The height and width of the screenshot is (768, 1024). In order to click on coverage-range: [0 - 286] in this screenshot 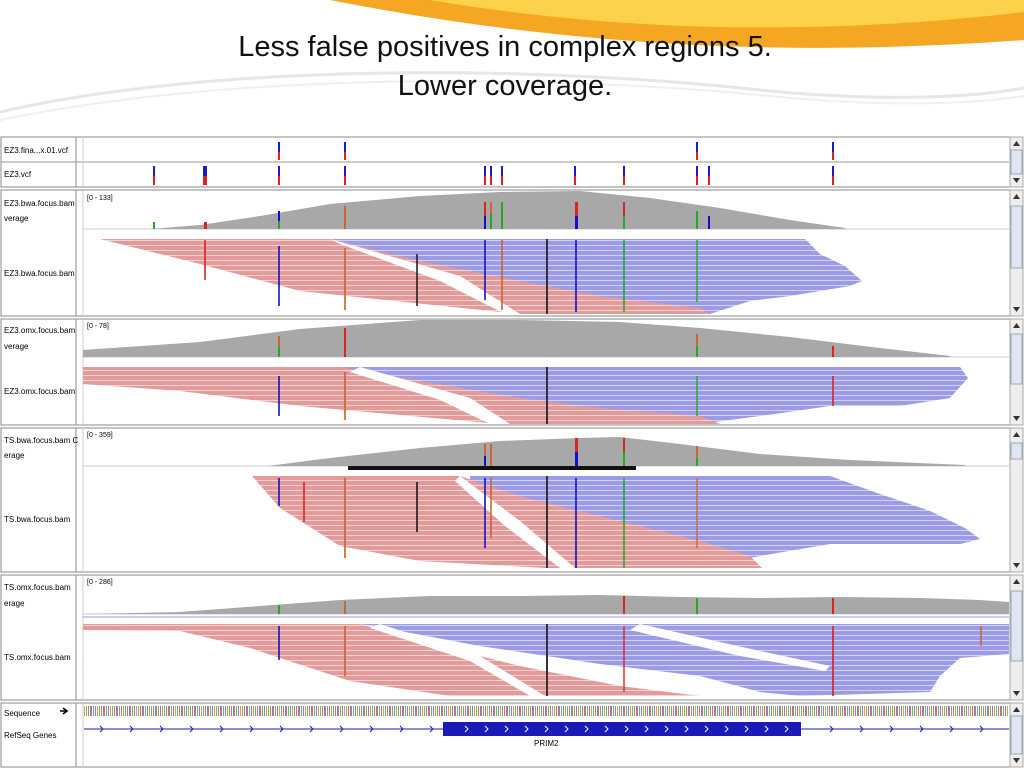, I will do `click(100, 582)`.